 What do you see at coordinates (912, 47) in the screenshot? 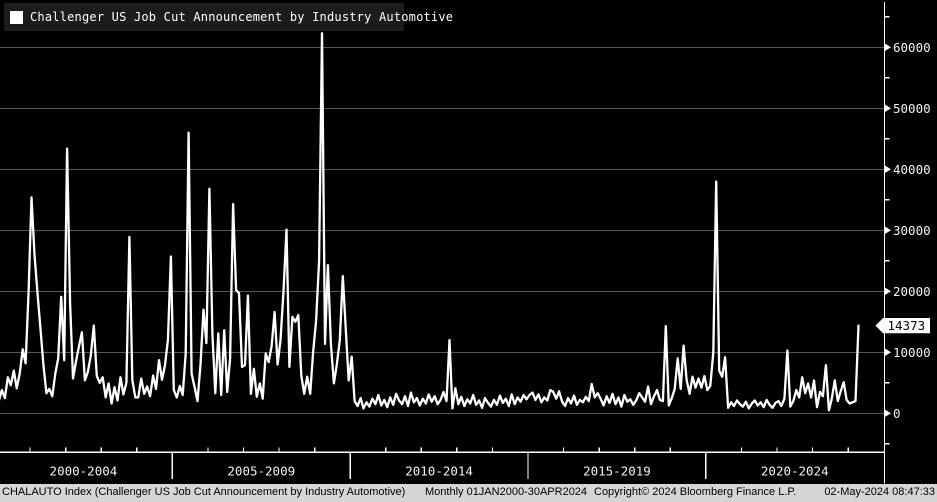
I see `y-tick-label: 60000` at bounding box center [912, 47].